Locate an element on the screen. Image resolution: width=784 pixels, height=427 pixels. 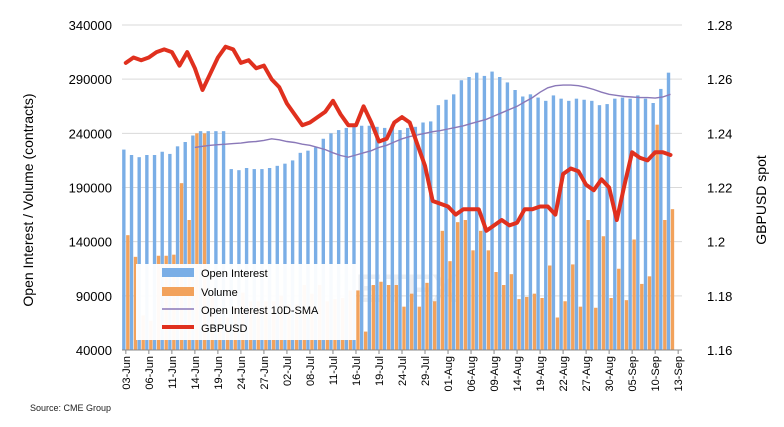
x-tick-label: 27-Jun is located at coordinates (265, 373).